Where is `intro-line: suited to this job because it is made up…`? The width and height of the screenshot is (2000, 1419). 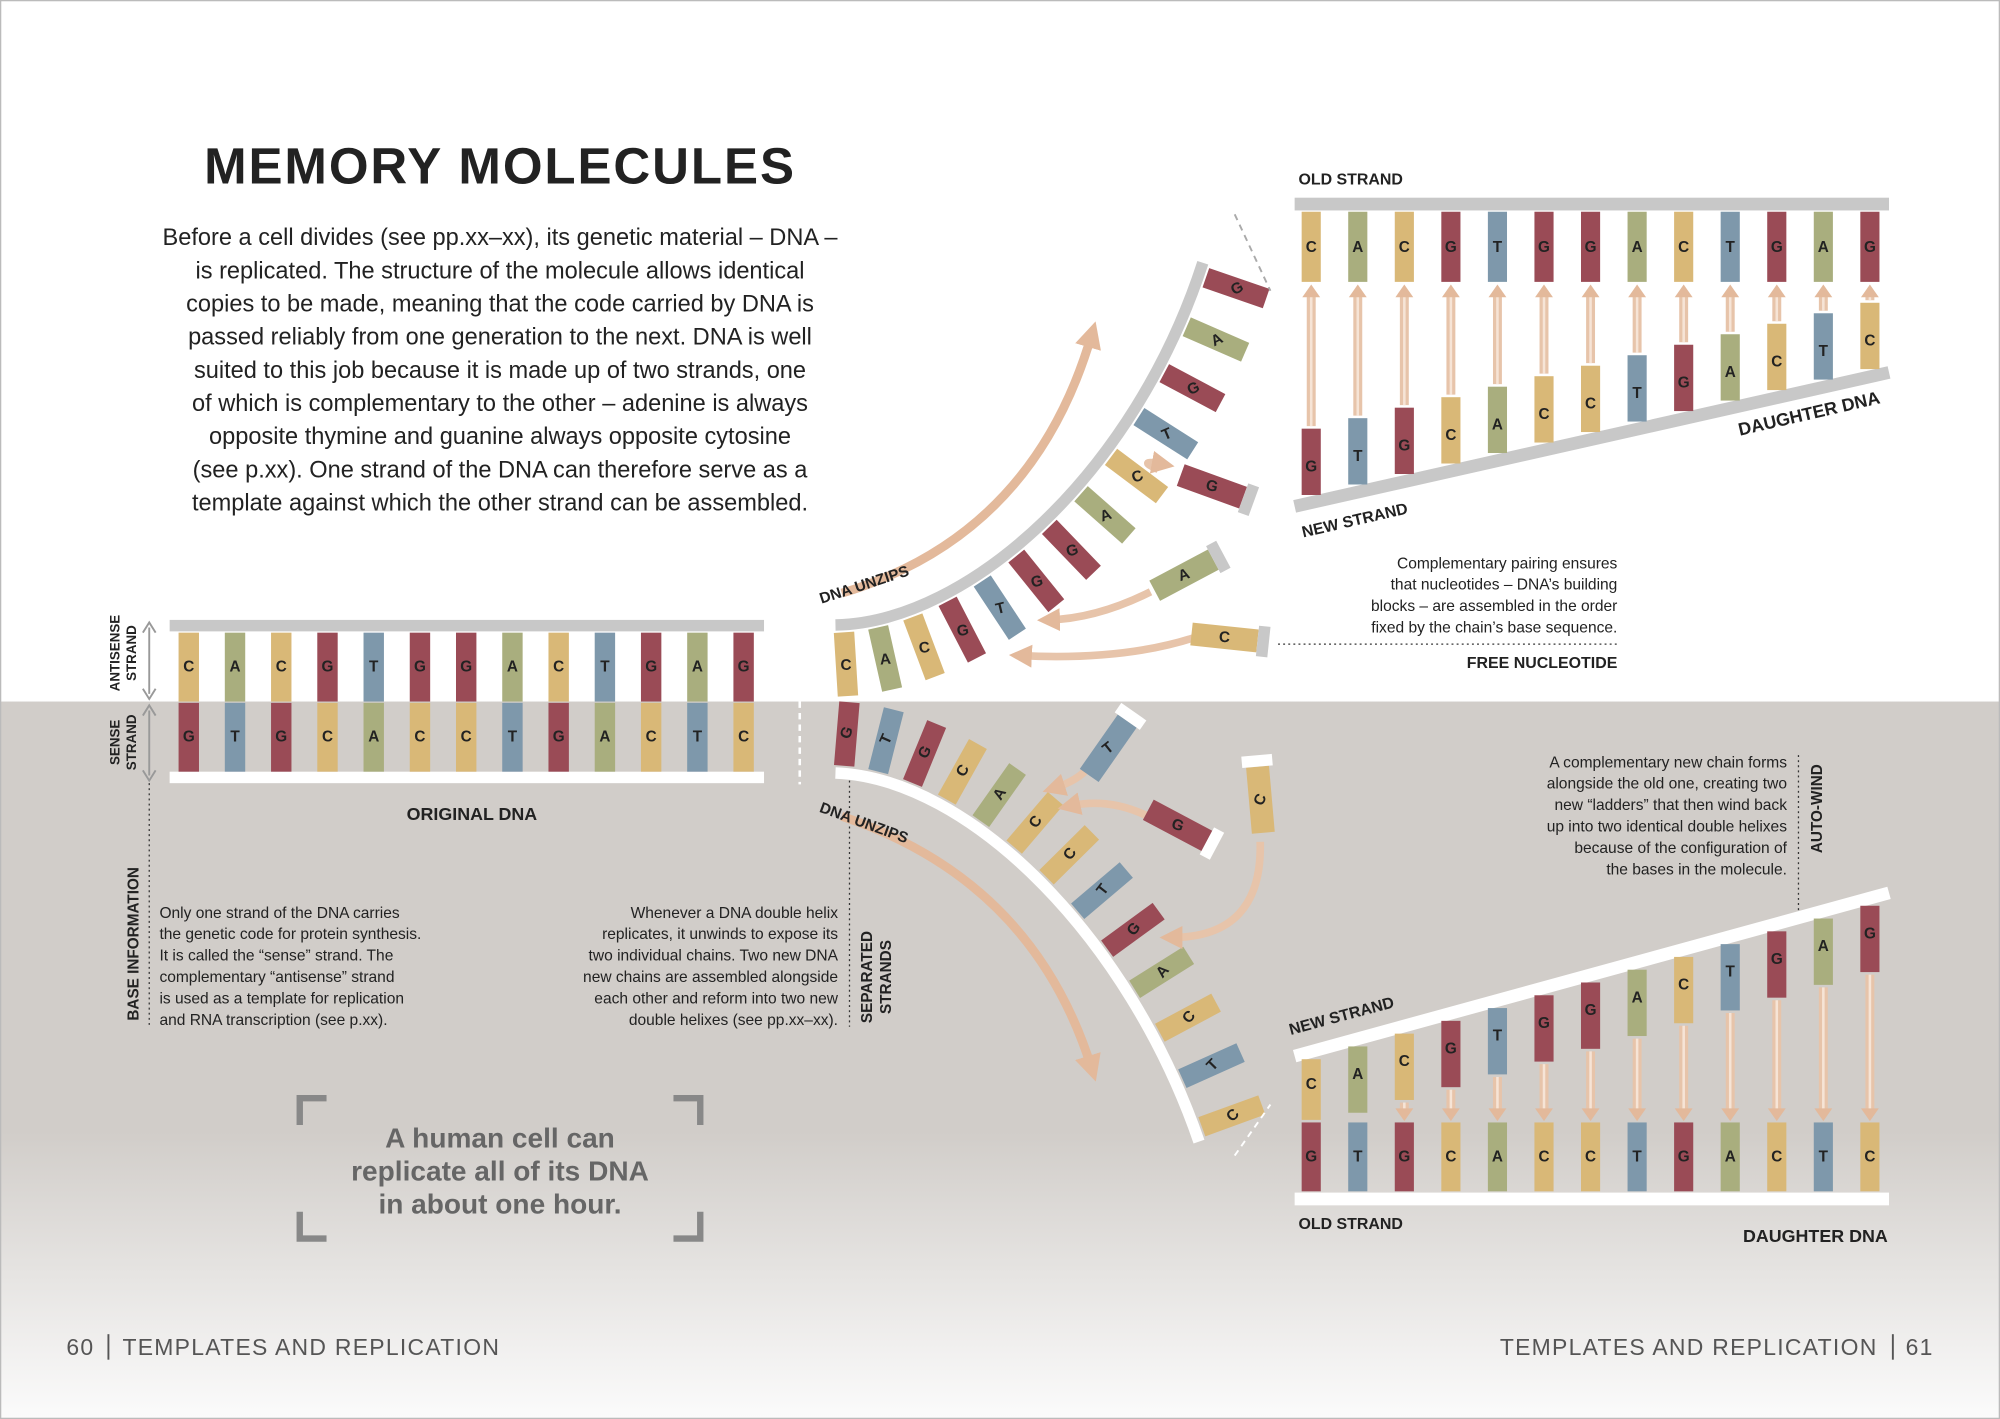
intro-line: suited to this job because it is made up… is located at coordinates (500, 370).